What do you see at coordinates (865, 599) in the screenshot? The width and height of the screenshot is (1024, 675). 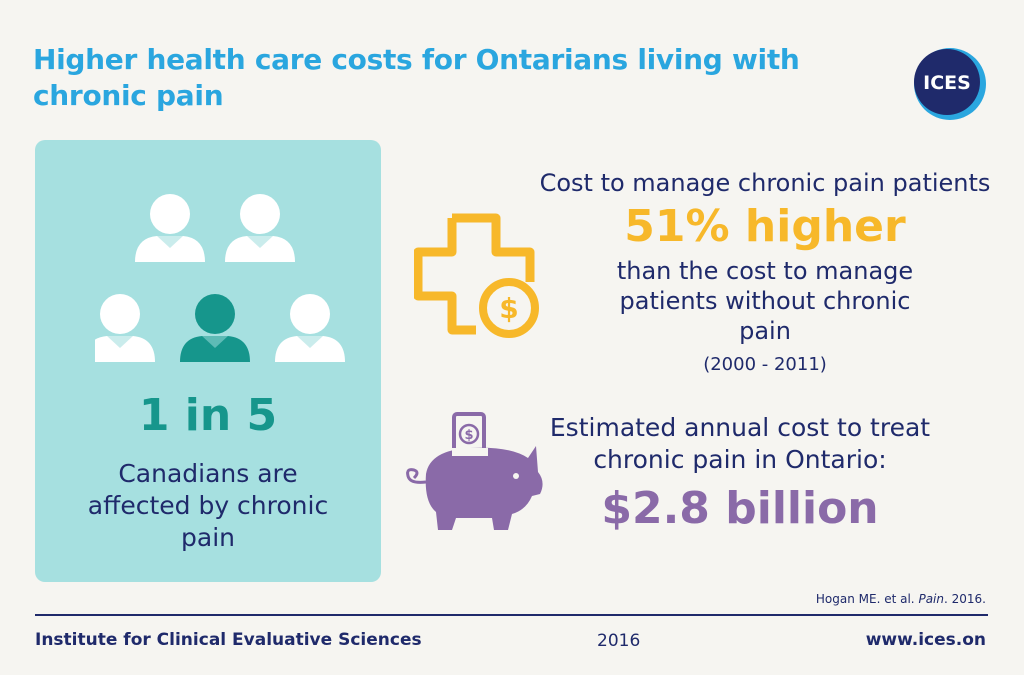 I see `citation-authors: Hogan ME. et al.` at bounding box center [865, 599].